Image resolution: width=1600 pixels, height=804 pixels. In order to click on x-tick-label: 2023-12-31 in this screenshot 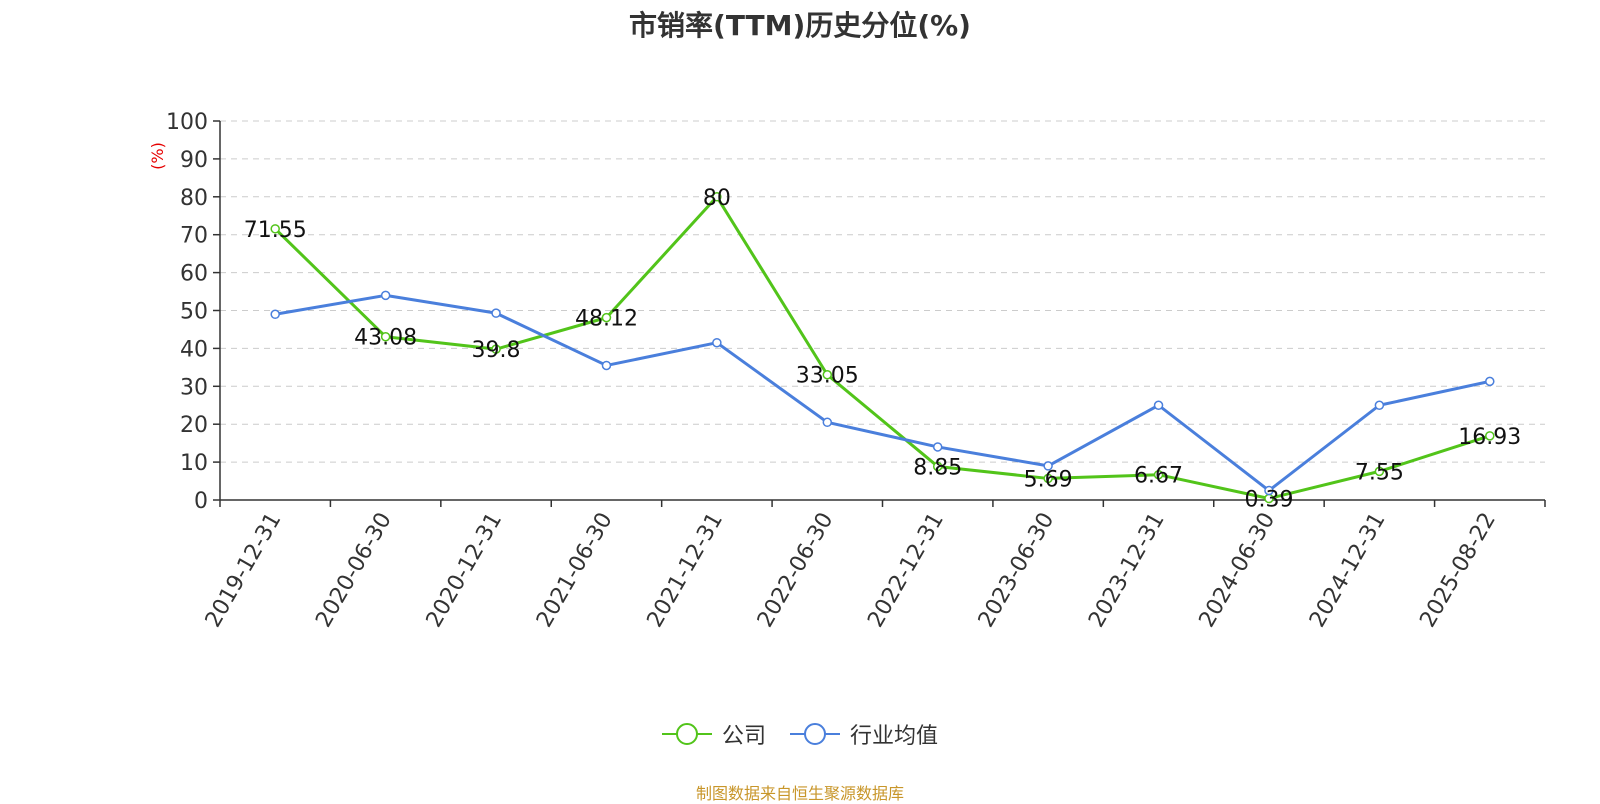, I will do `click(1127, 570)`.